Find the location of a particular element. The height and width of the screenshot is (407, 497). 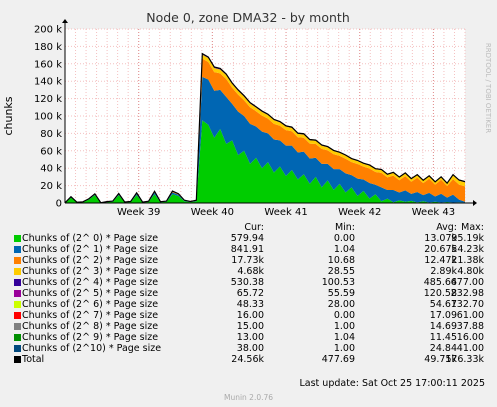

legend-value-max: 21.38k is located at coordinates (467, 260).